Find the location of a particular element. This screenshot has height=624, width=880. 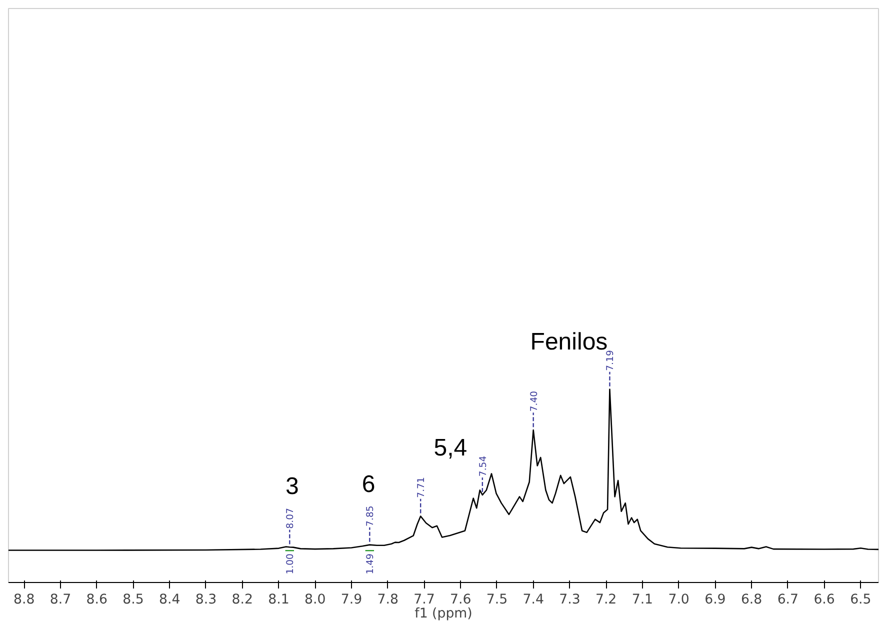

x-tick-label: 7.4 is located at coordinates (533, 600).